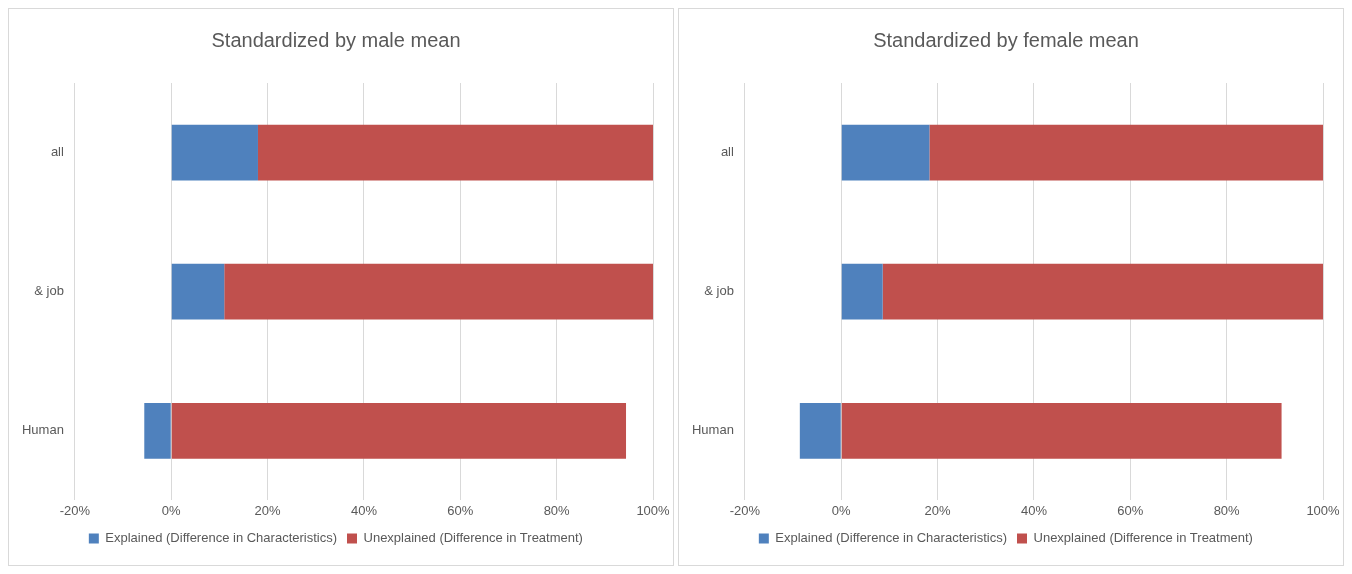 This screenshot has height=574, width=1352. What do you see at coordinates (336, 39) in the screenshot?
I see `chart-title: Standardized by male mean` at bounding box center [336, 39].